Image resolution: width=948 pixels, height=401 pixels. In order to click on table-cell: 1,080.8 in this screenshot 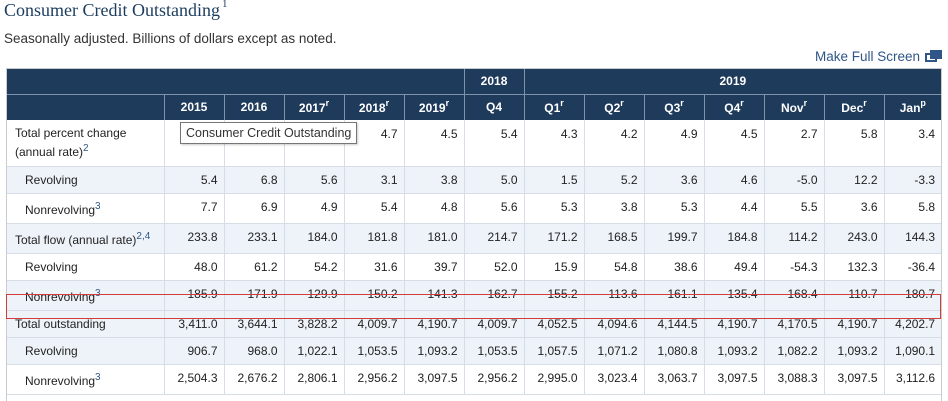, I will do `click(674, 351)`.